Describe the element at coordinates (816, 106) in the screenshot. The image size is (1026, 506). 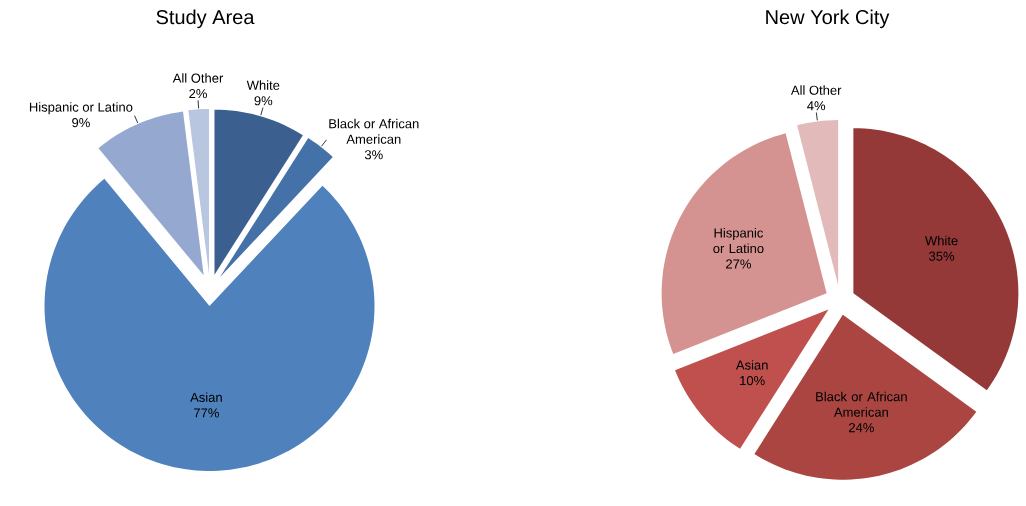
I see `data-label: 4%` at that location.